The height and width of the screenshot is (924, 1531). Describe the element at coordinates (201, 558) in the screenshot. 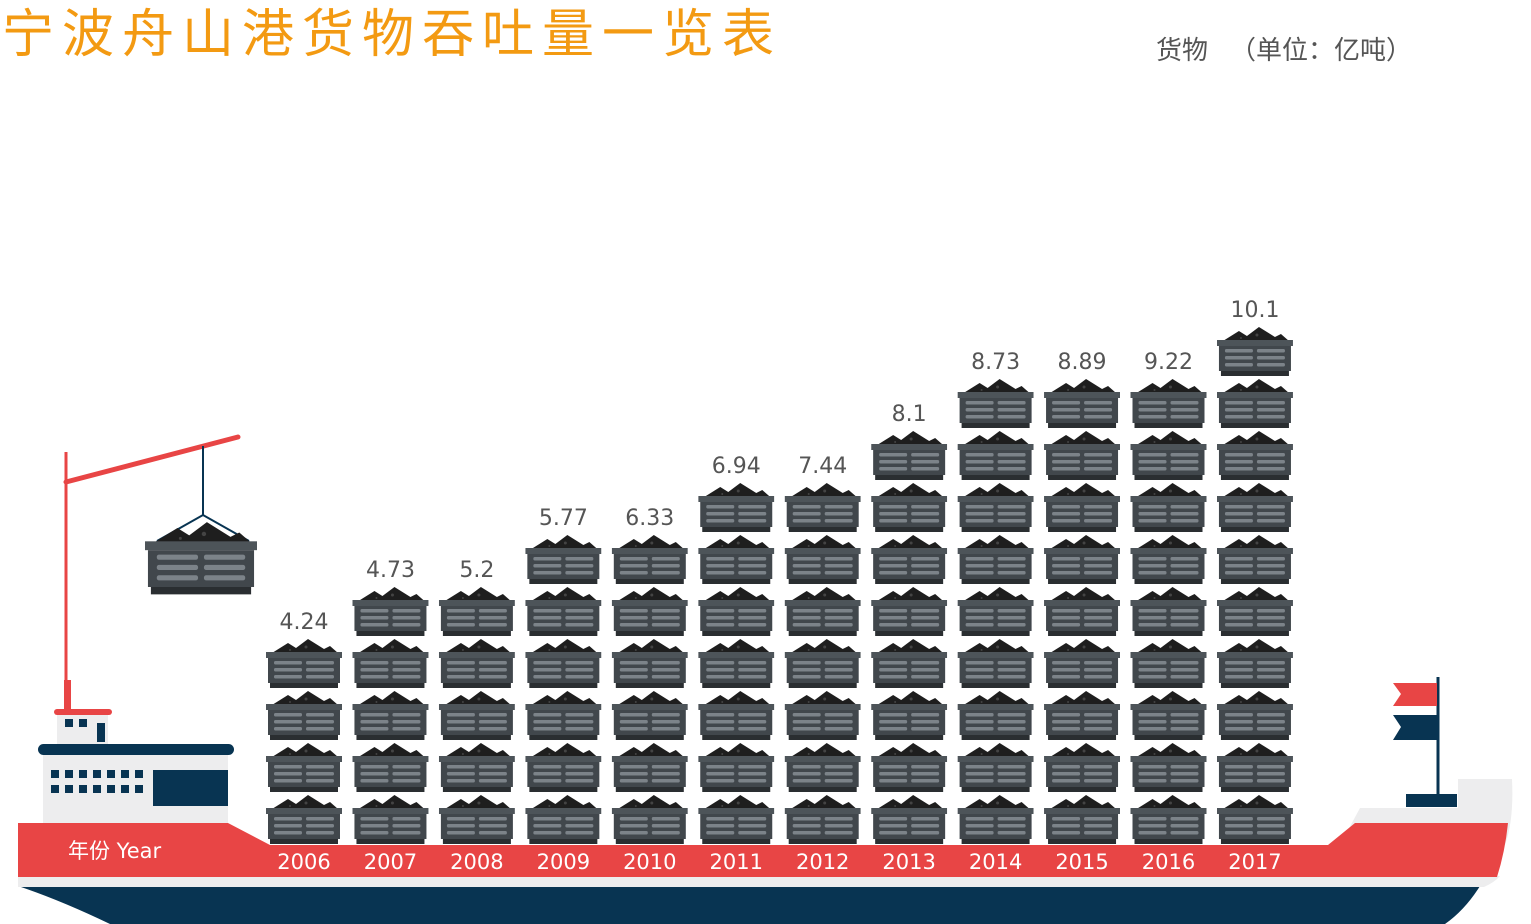

I see `hanging-container-icon` at that location.